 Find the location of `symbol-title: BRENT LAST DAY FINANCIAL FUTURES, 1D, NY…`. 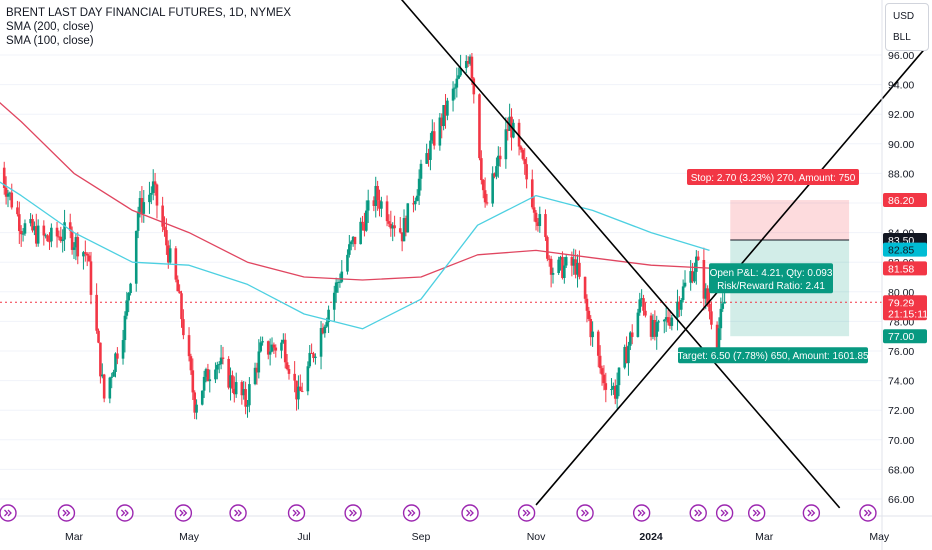

symbol-title: BRENT LAST DAY FINANCIAL FUTURES, 1D, NY… is located at coordinates (149, 13).